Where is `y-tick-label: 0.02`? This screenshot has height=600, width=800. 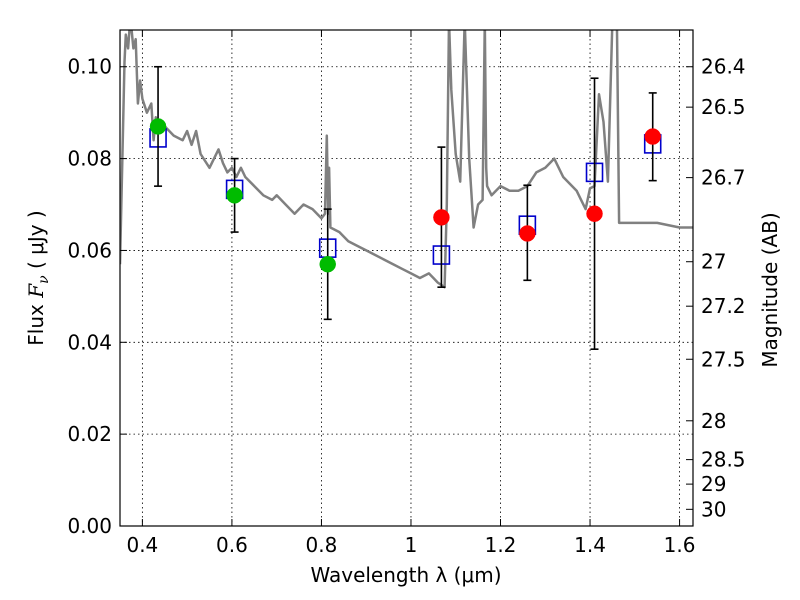 y-tick-label: 0.02 is located at coordinates (89, 434).